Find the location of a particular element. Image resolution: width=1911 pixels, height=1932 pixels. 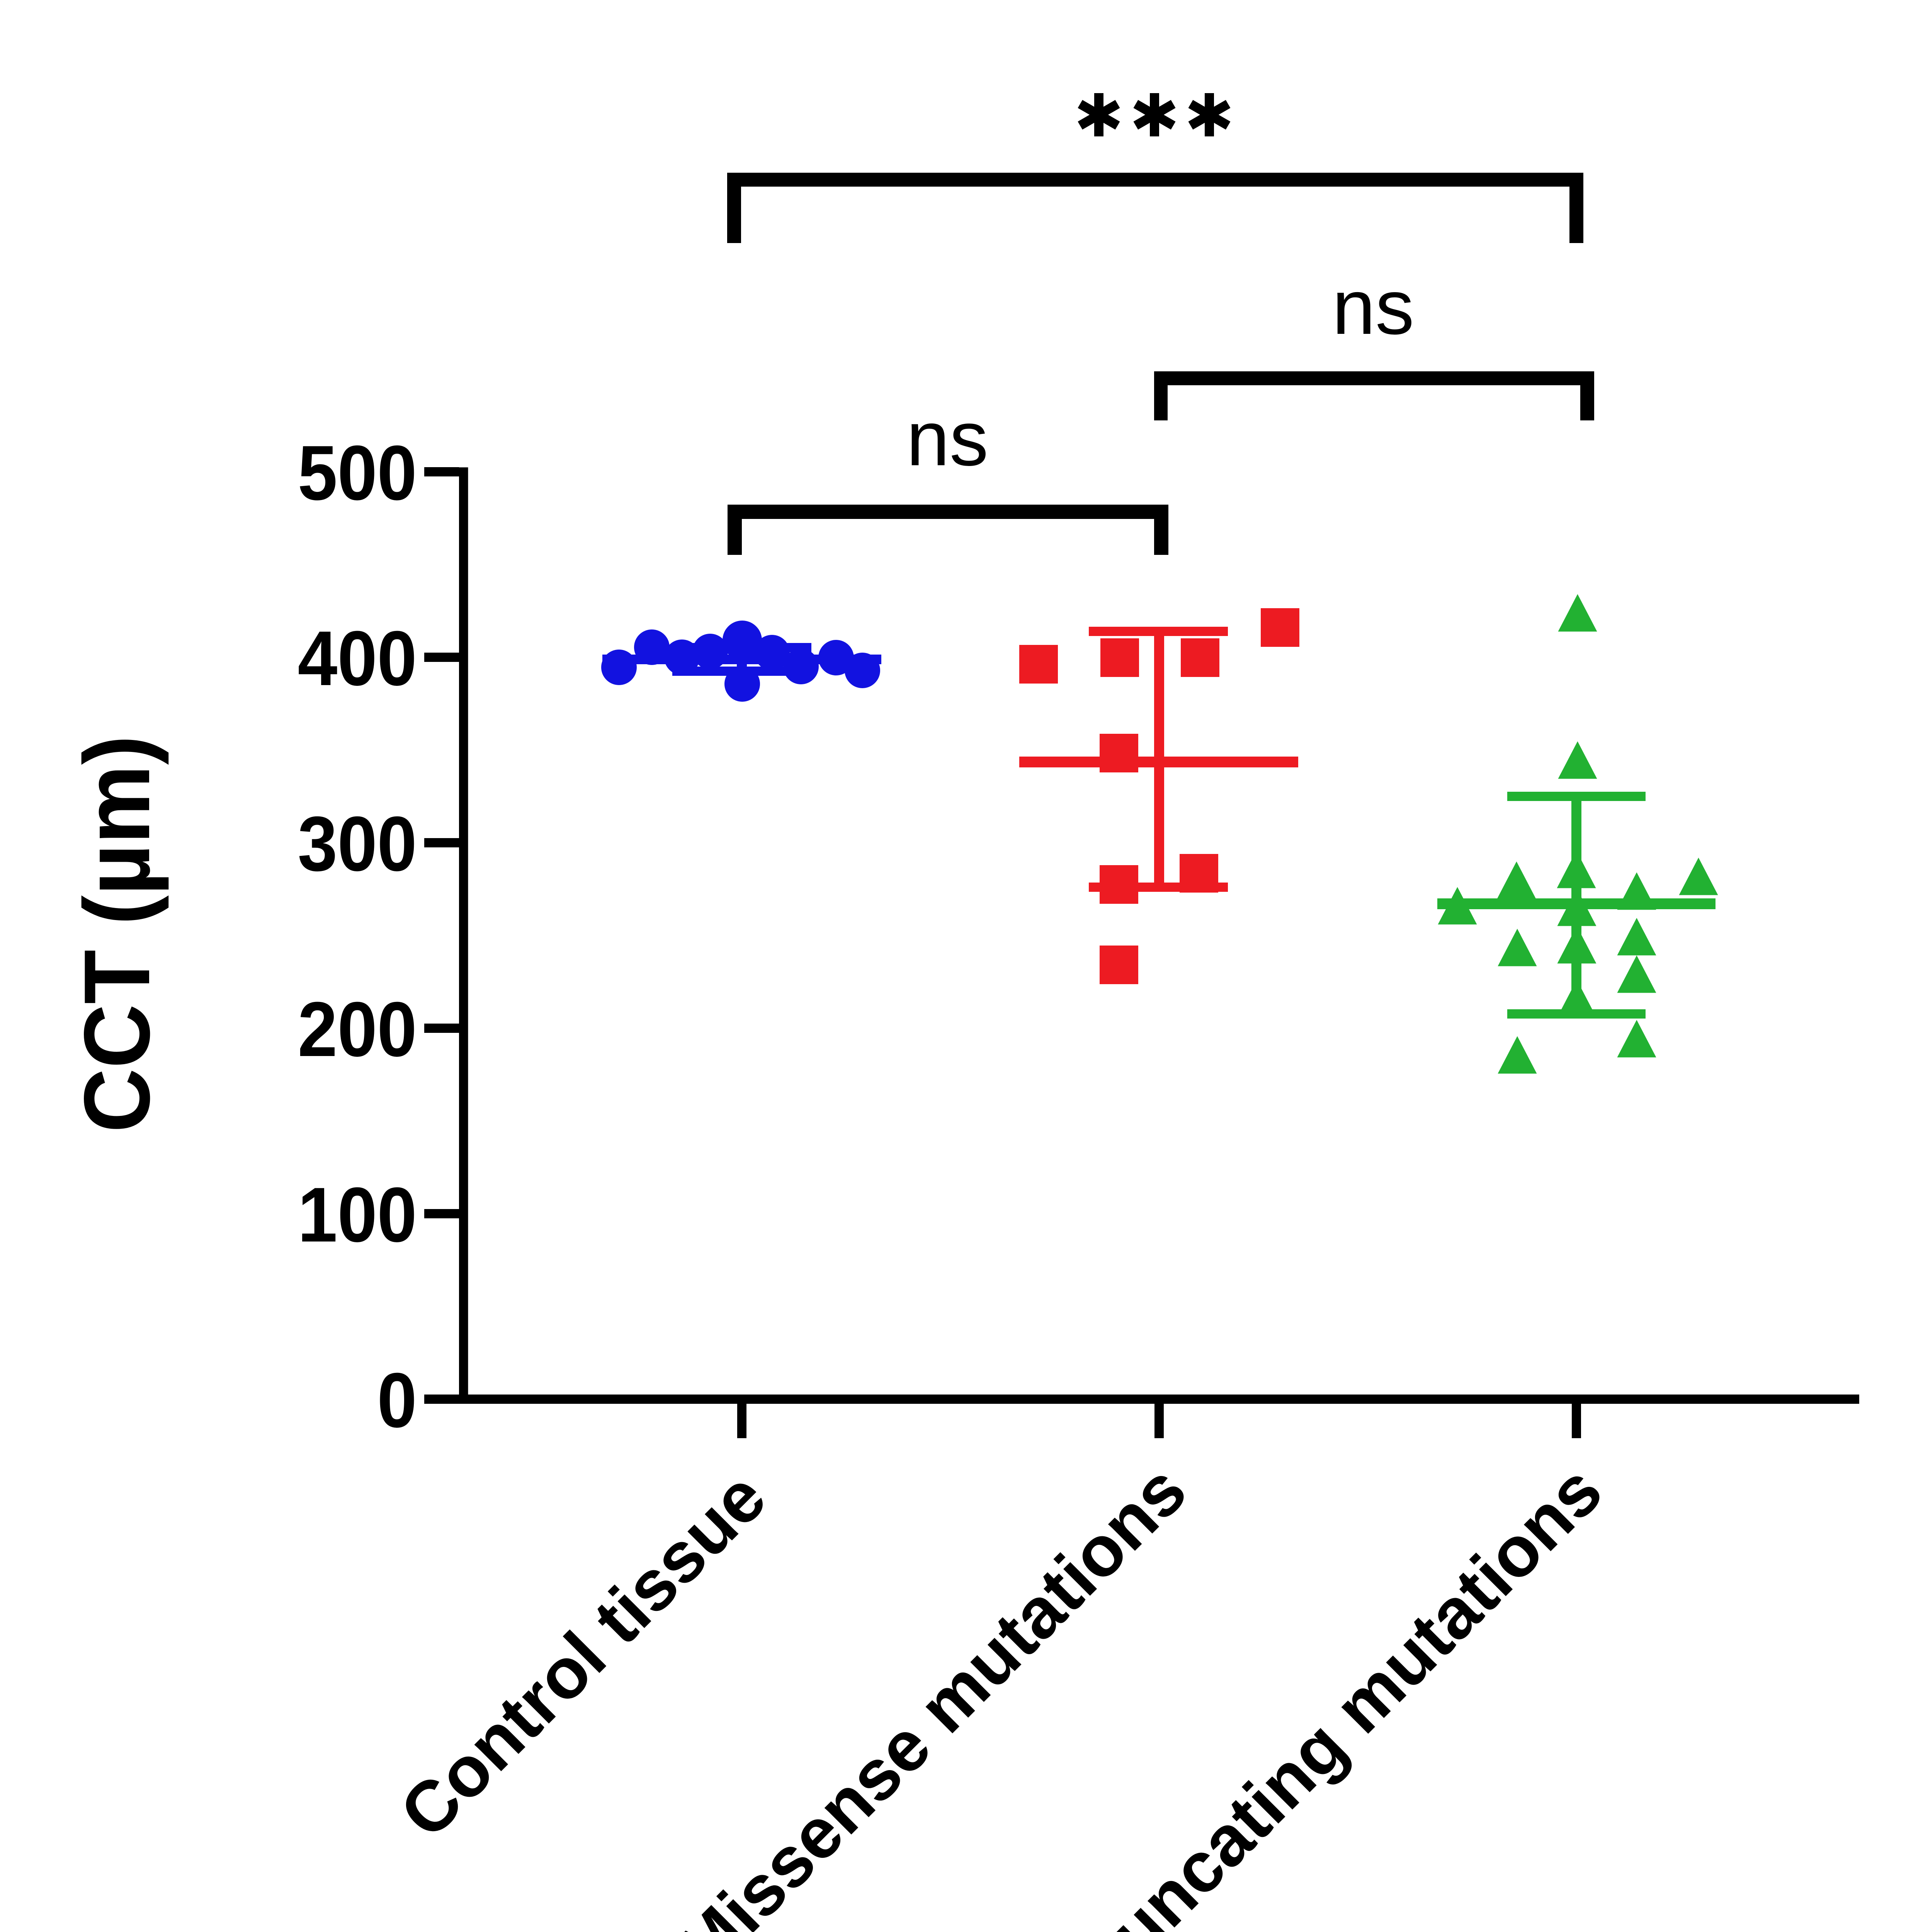

svg-text: 200 is located at coordinates (357, 1029).